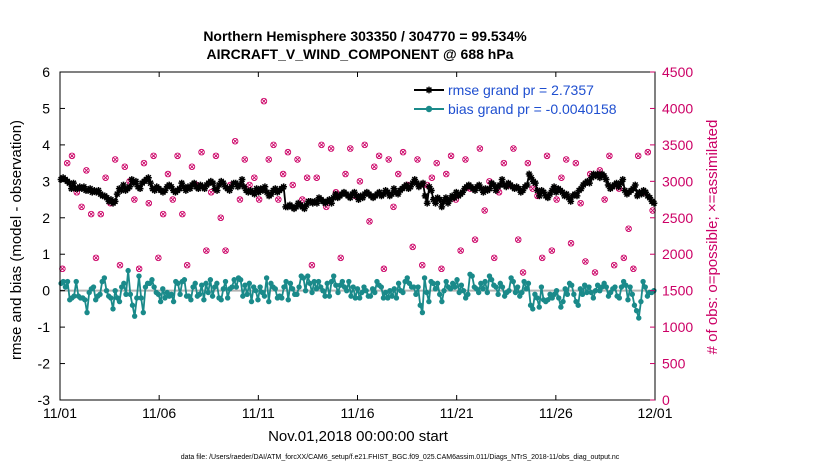 The width and height of the screenshot is (830, 470). Describe the element at coordinates (712, 237) in the screenshot. I see `y2-axis-label: # of obs: o=possible; ×=assimilated` at that location.